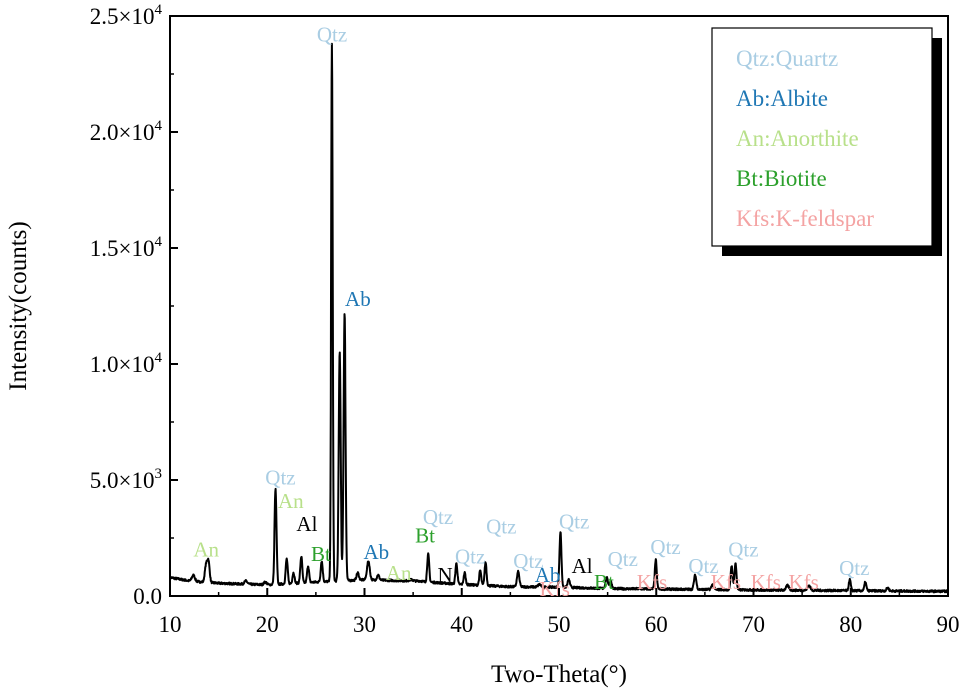 The height and width of the screenshot is (693, 964). What do you see at coordinates (126, 247) in the screenshot?
I see `y-tick-label: 1.5×10⁴` at bounding box center [126, 247].